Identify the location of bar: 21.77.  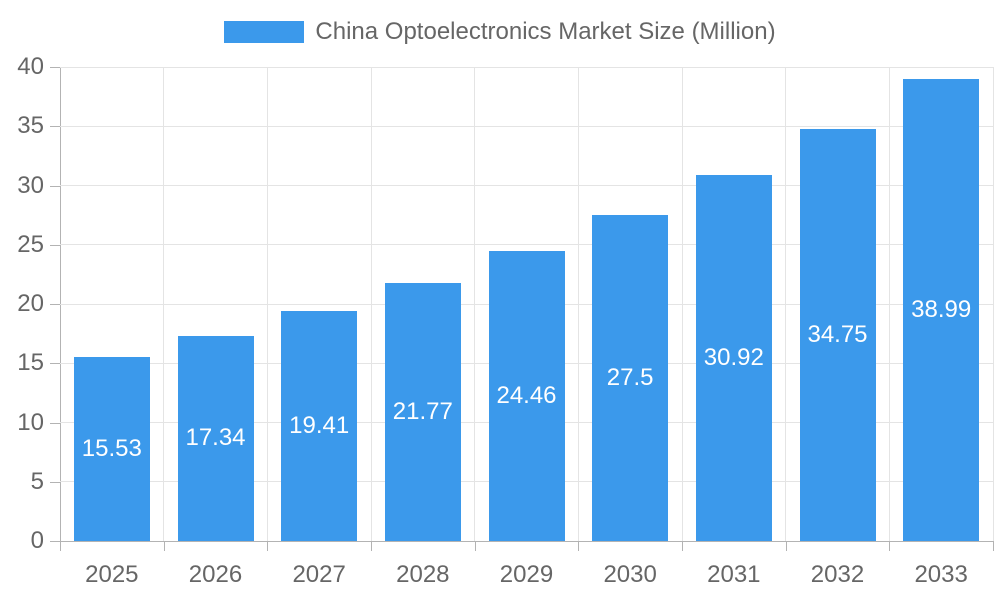
(422, 412).